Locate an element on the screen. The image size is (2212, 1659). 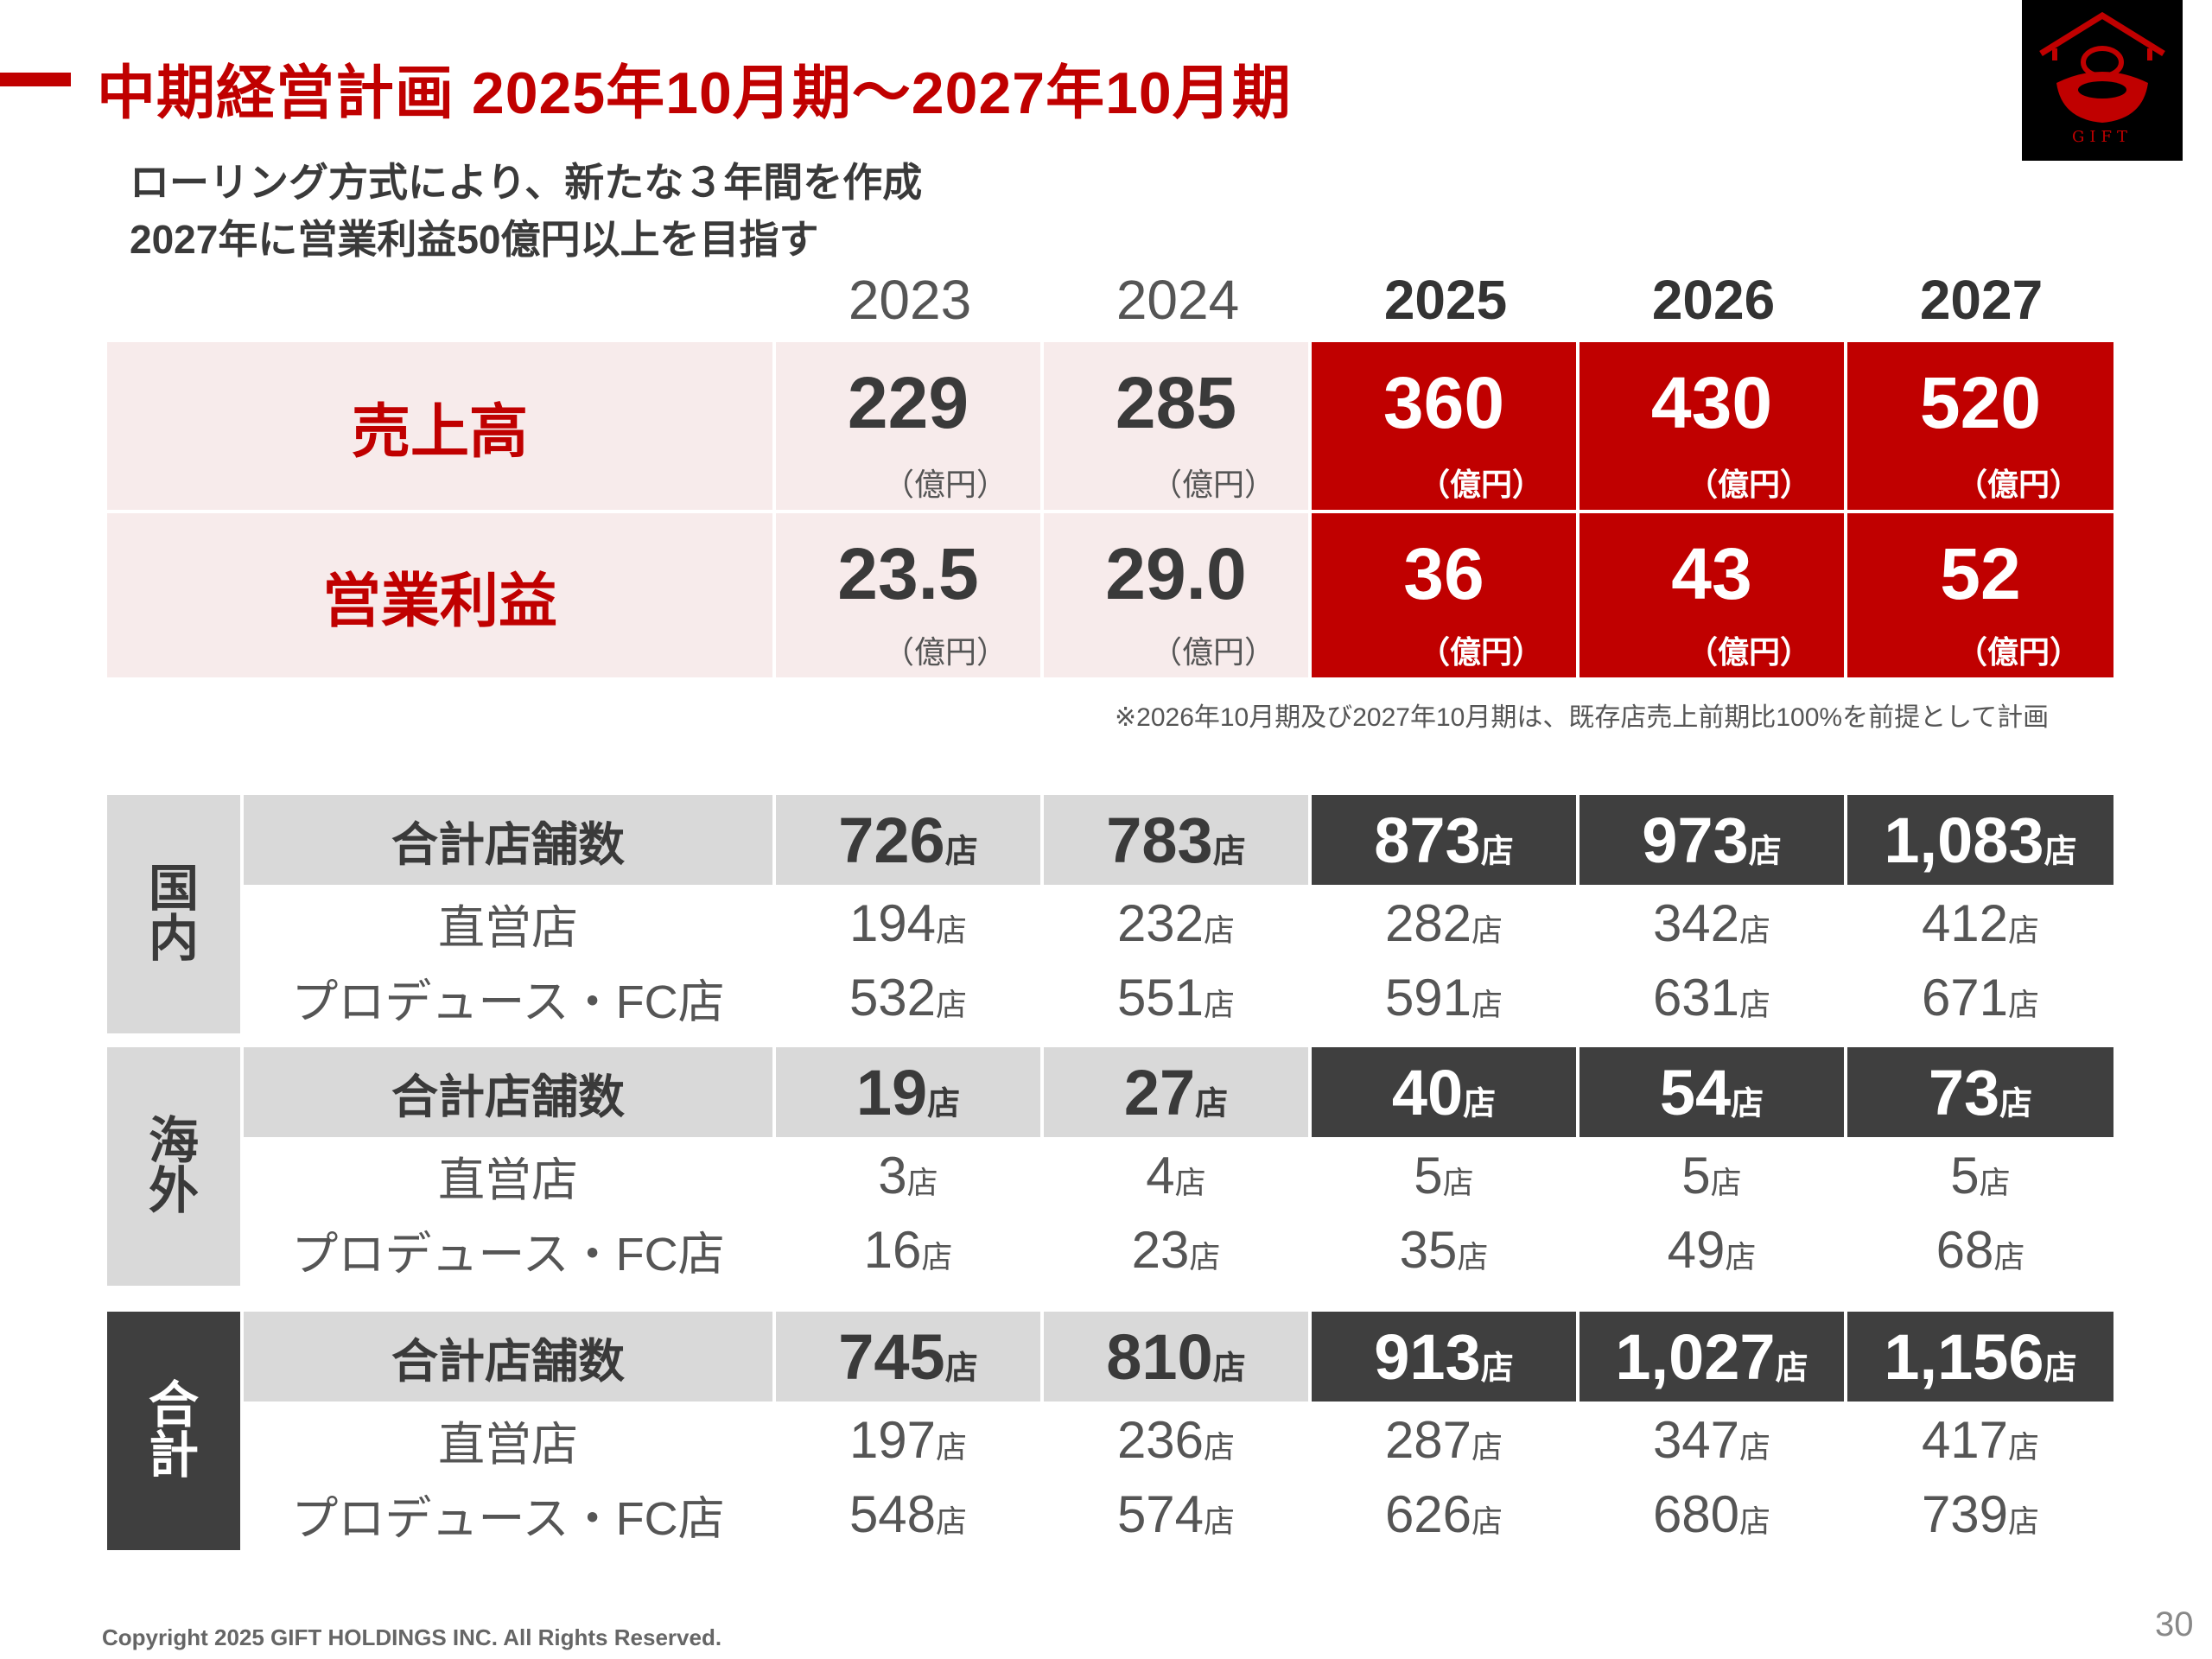
store-count: 783 店 is located at coordinates (1175, 840).